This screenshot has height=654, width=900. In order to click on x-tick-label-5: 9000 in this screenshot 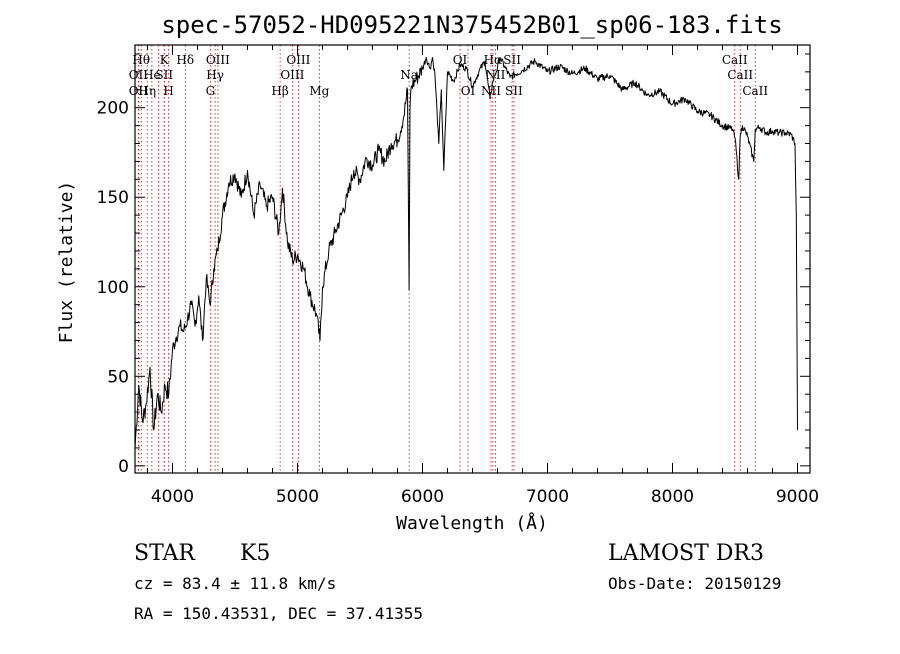, I will do `click(797, 497)`.